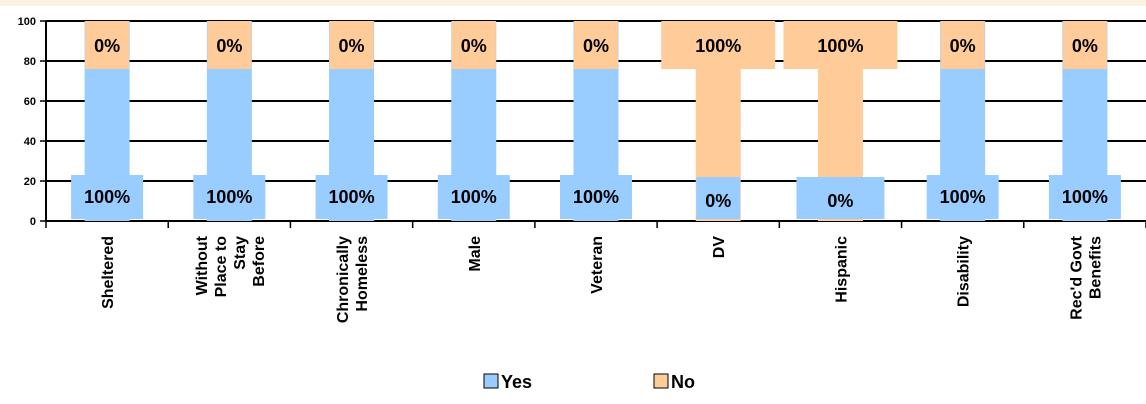 The height and width of the screenshot is (404, 1146). What do you see at coordinates (841, 269) in the screenshot?
I see `category-label: Hispanic` at bounding box center [841, 269].